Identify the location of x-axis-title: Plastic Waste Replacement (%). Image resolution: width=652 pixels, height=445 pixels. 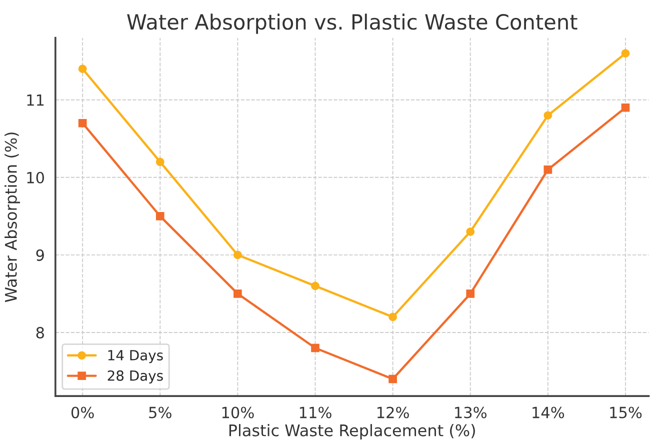
(352, 432).